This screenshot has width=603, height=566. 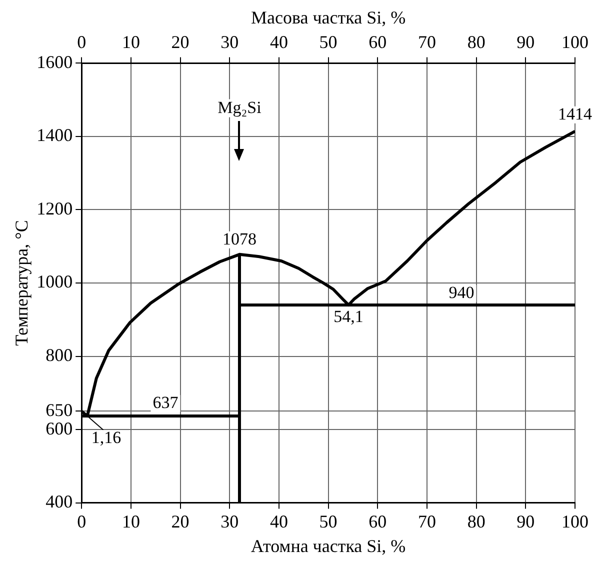 What do you see at coordinates (54, 282) in the screenshot?
I see `y-tick-label: 1000` at bounding box center [54, 282].